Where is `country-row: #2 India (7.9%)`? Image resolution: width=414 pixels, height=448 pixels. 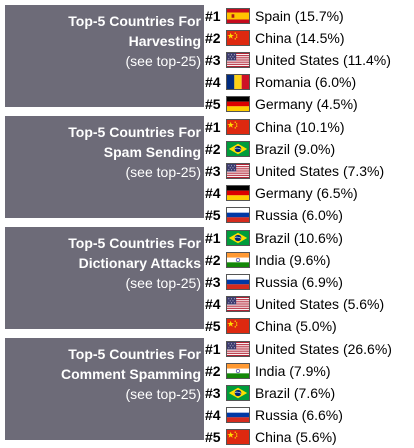
country-row: #2 India (7.9%) is located at coordinates (307, 371).